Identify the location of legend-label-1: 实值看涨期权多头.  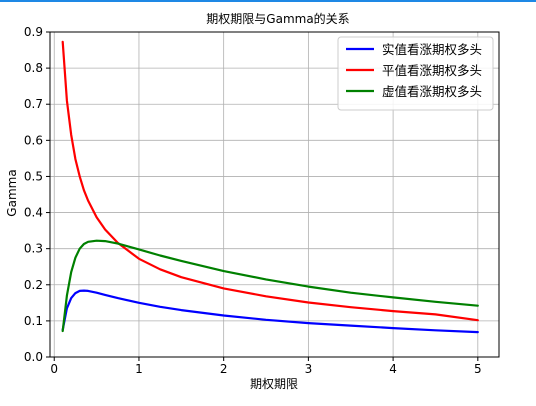
(432, 49).